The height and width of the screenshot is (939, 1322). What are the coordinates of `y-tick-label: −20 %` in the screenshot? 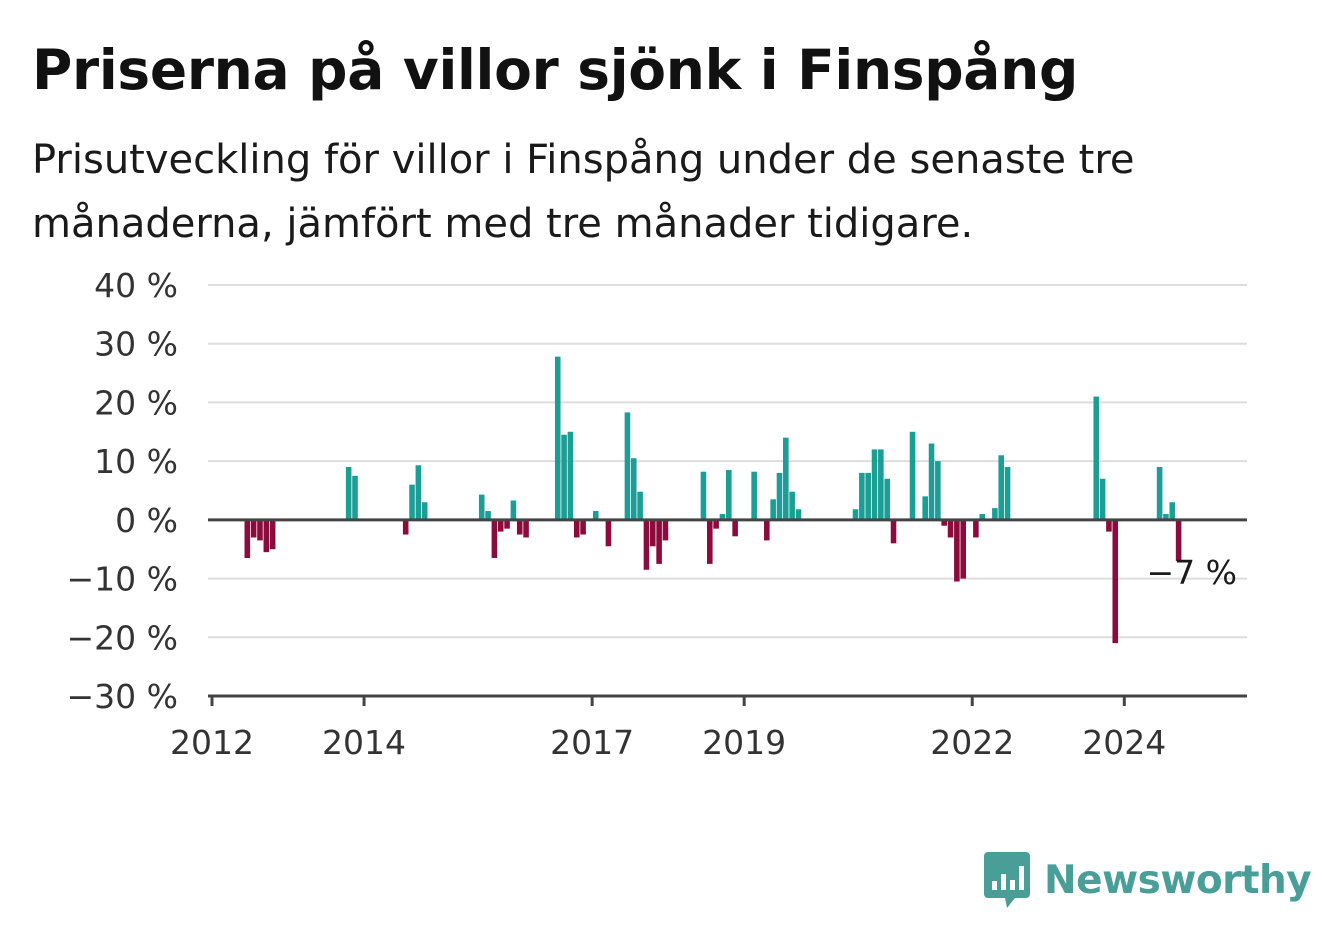 It's located at (123, 637).